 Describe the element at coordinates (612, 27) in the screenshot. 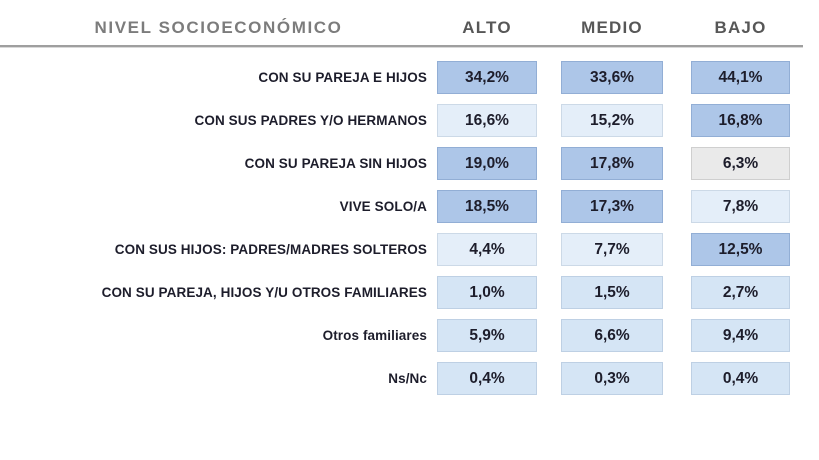

I see `column-header-medio: MEDIO` at that location.